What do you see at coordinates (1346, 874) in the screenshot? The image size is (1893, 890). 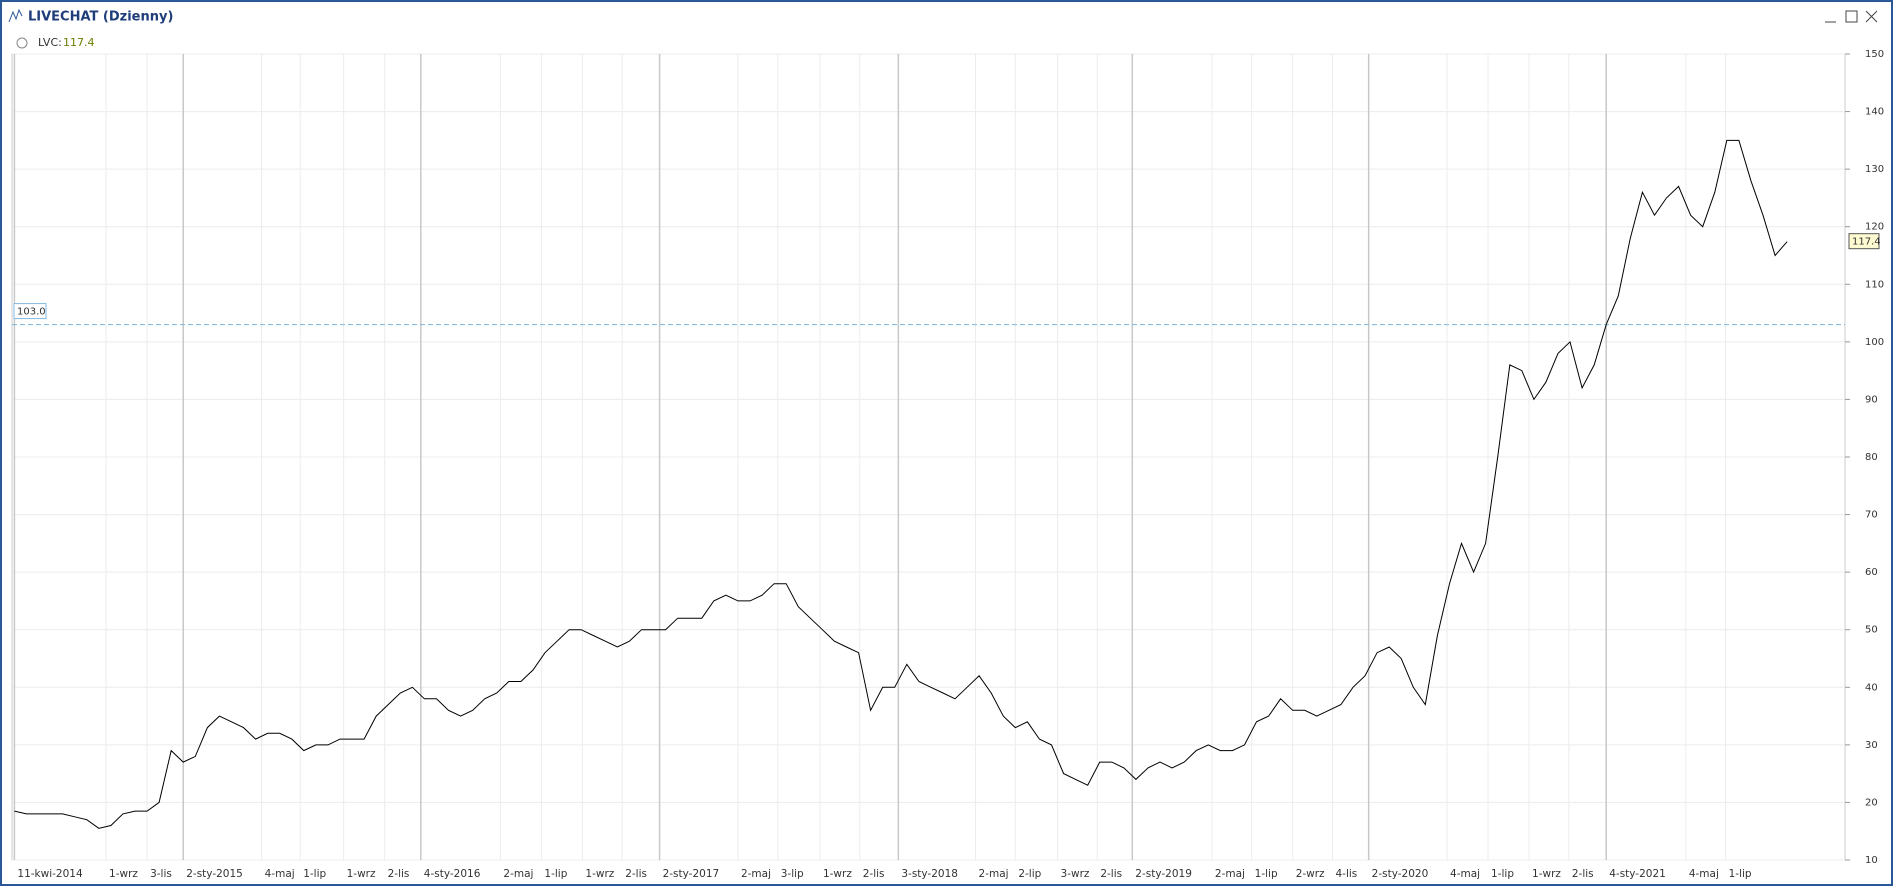 I see `x-tick-label: 4-lis` at bounding box center [1346, 874].